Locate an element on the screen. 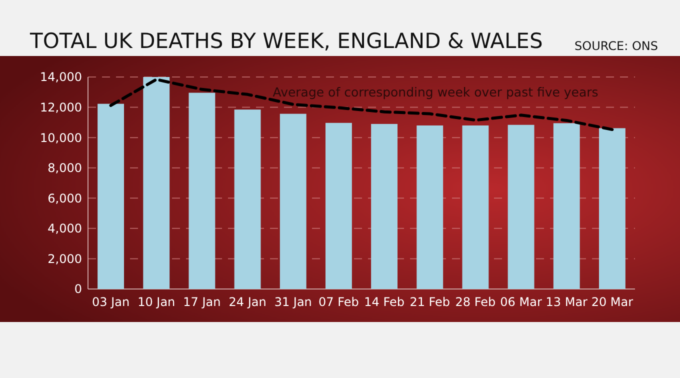 Image resolution: width=680 pixels, height=378 pixels. x-tick-label: 07 Feb is located at coordinates (338, 302).